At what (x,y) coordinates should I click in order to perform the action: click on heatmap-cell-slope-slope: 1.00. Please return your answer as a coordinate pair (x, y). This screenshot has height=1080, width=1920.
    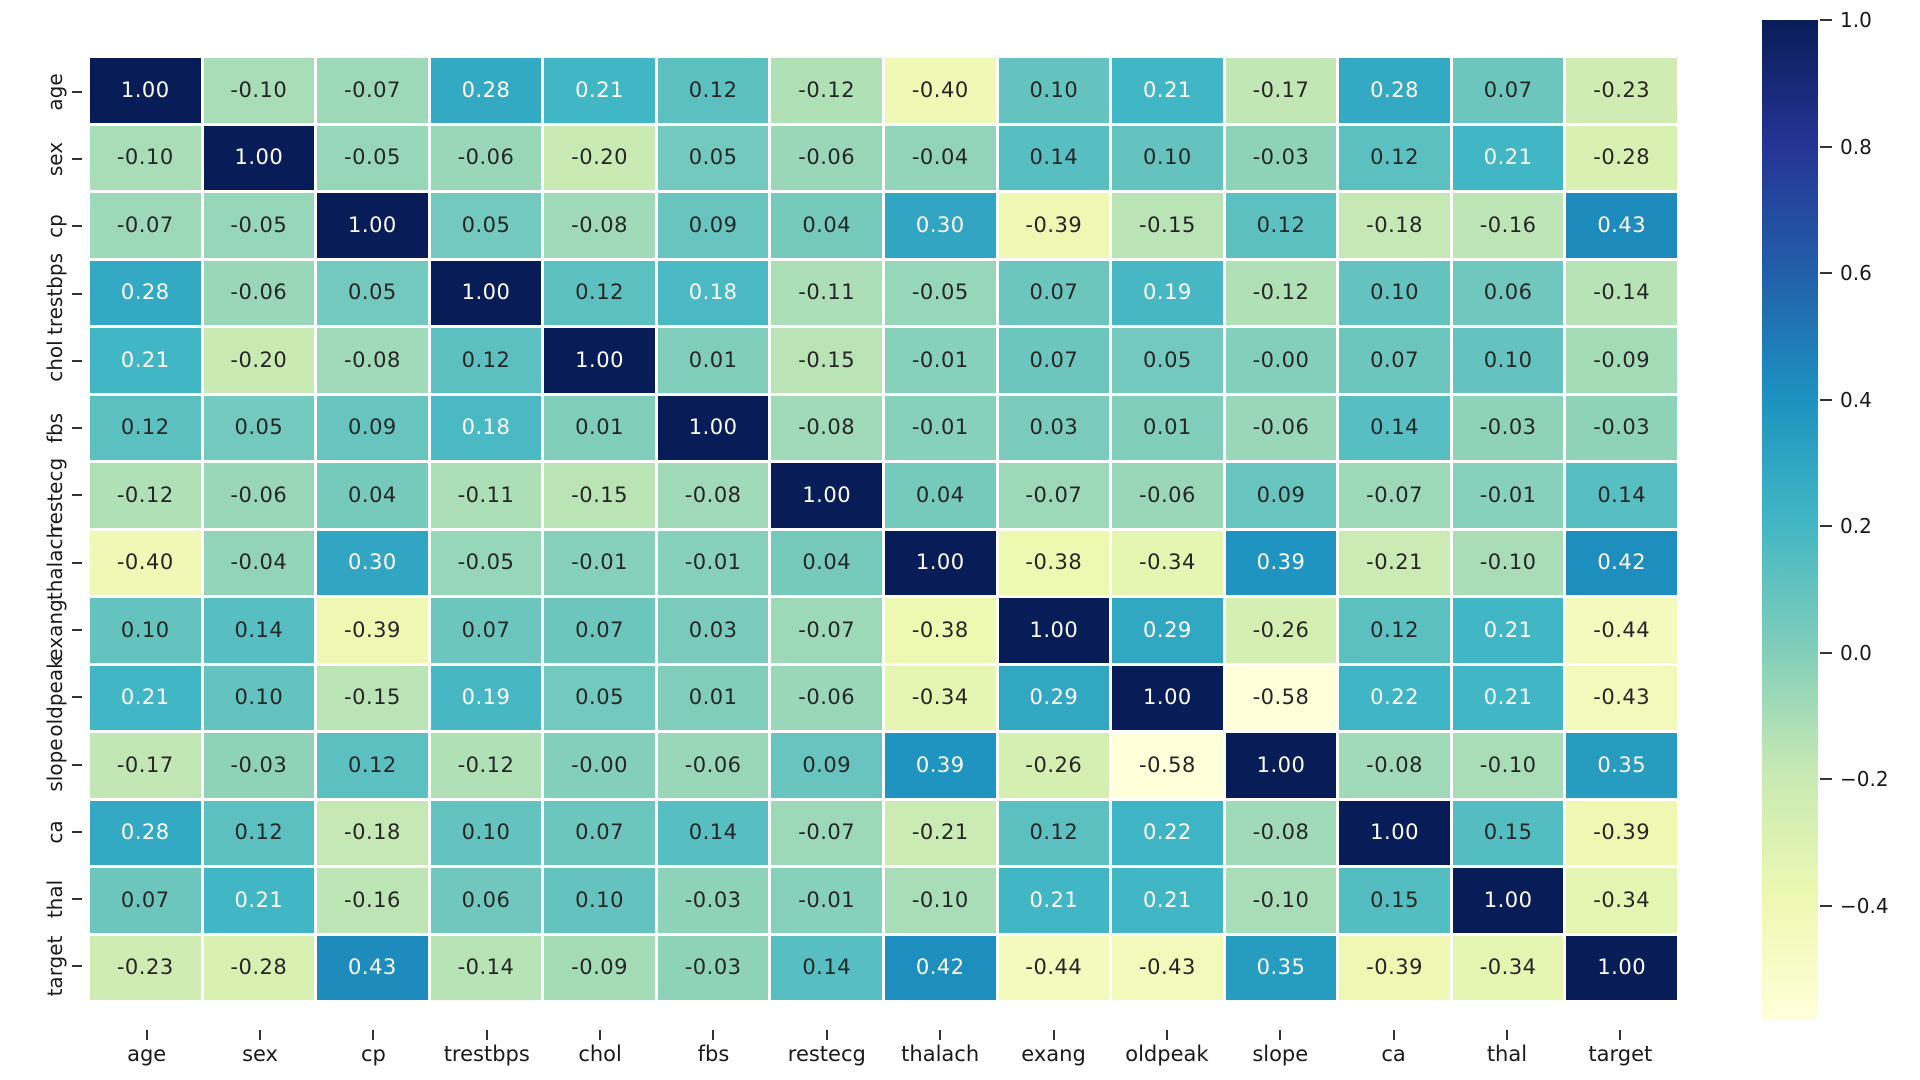
    Looking at the image, I should click on (1281, 765).